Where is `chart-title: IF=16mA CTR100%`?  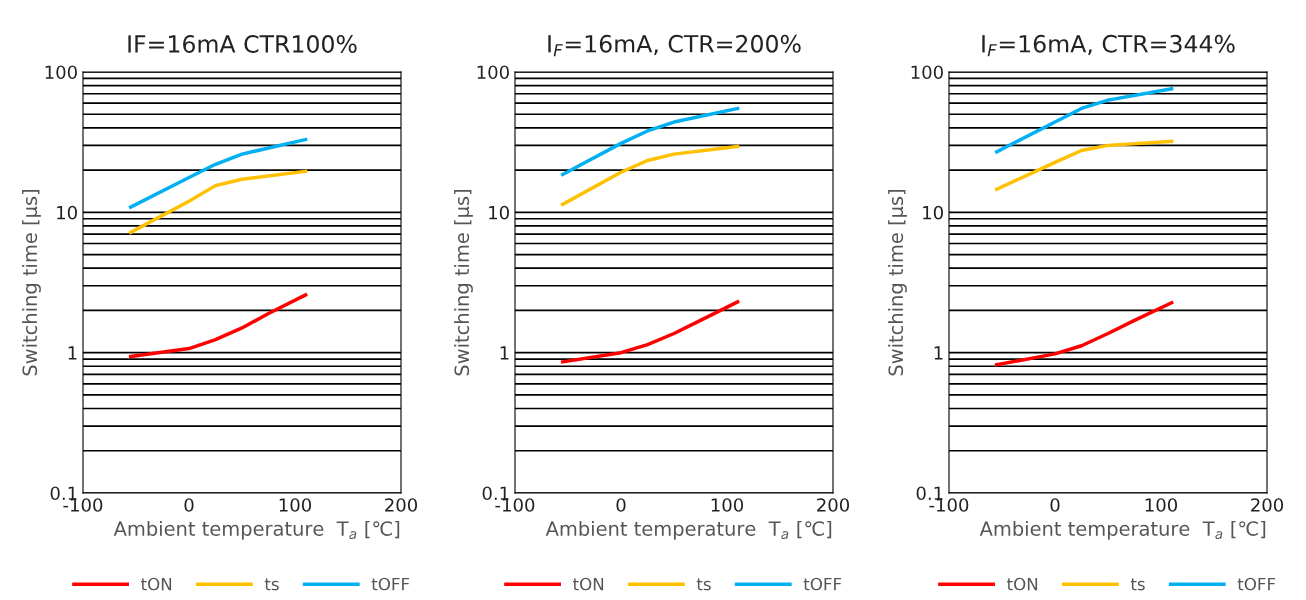 chart-title: IF=16mA CTR100% is located at coordinates (242, 44).